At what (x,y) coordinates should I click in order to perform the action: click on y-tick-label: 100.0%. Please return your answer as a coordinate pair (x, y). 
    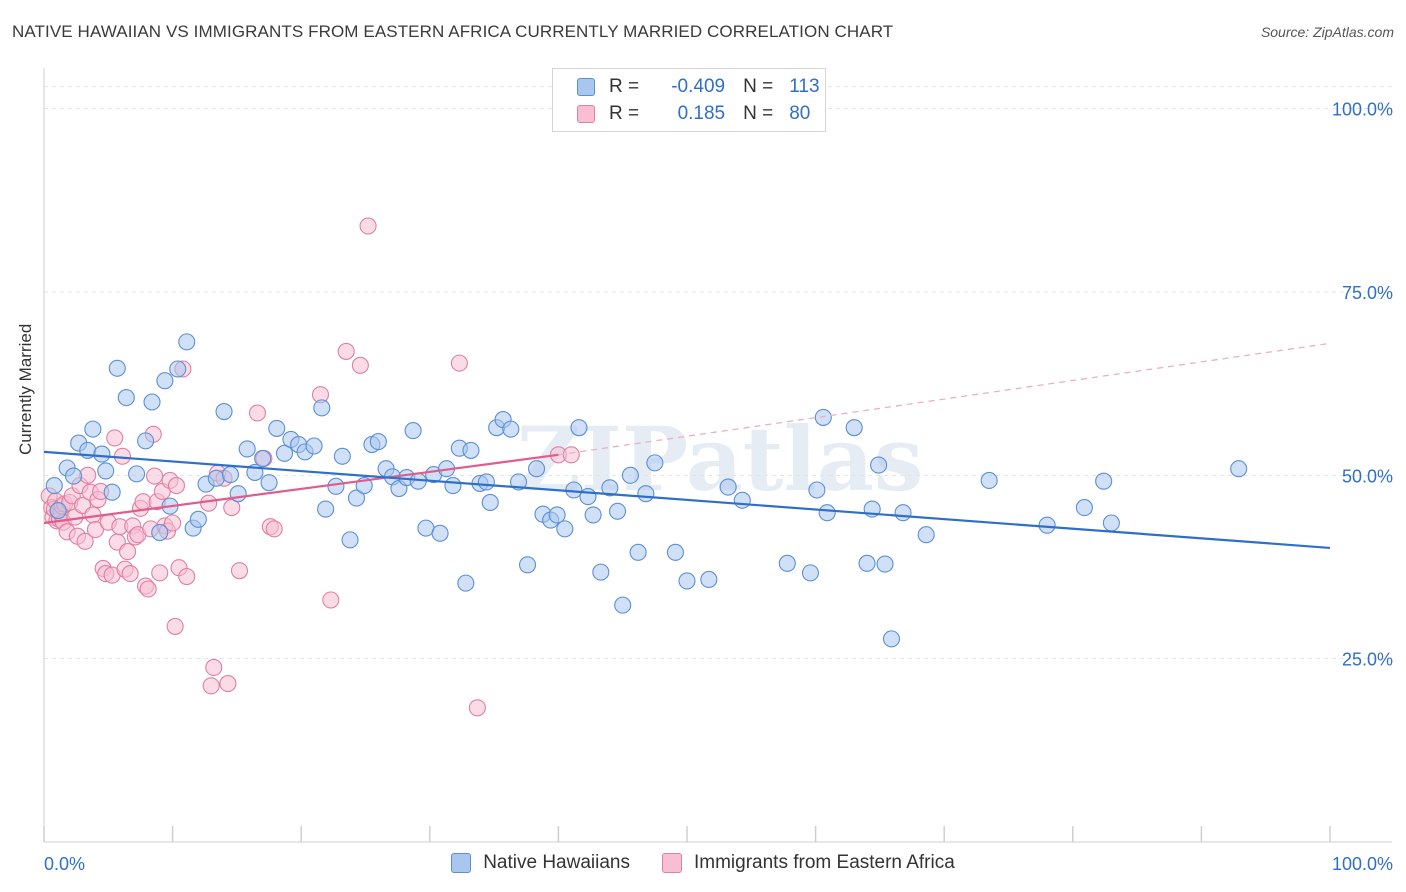
    Looking at the image, I should click on (1362, 110).